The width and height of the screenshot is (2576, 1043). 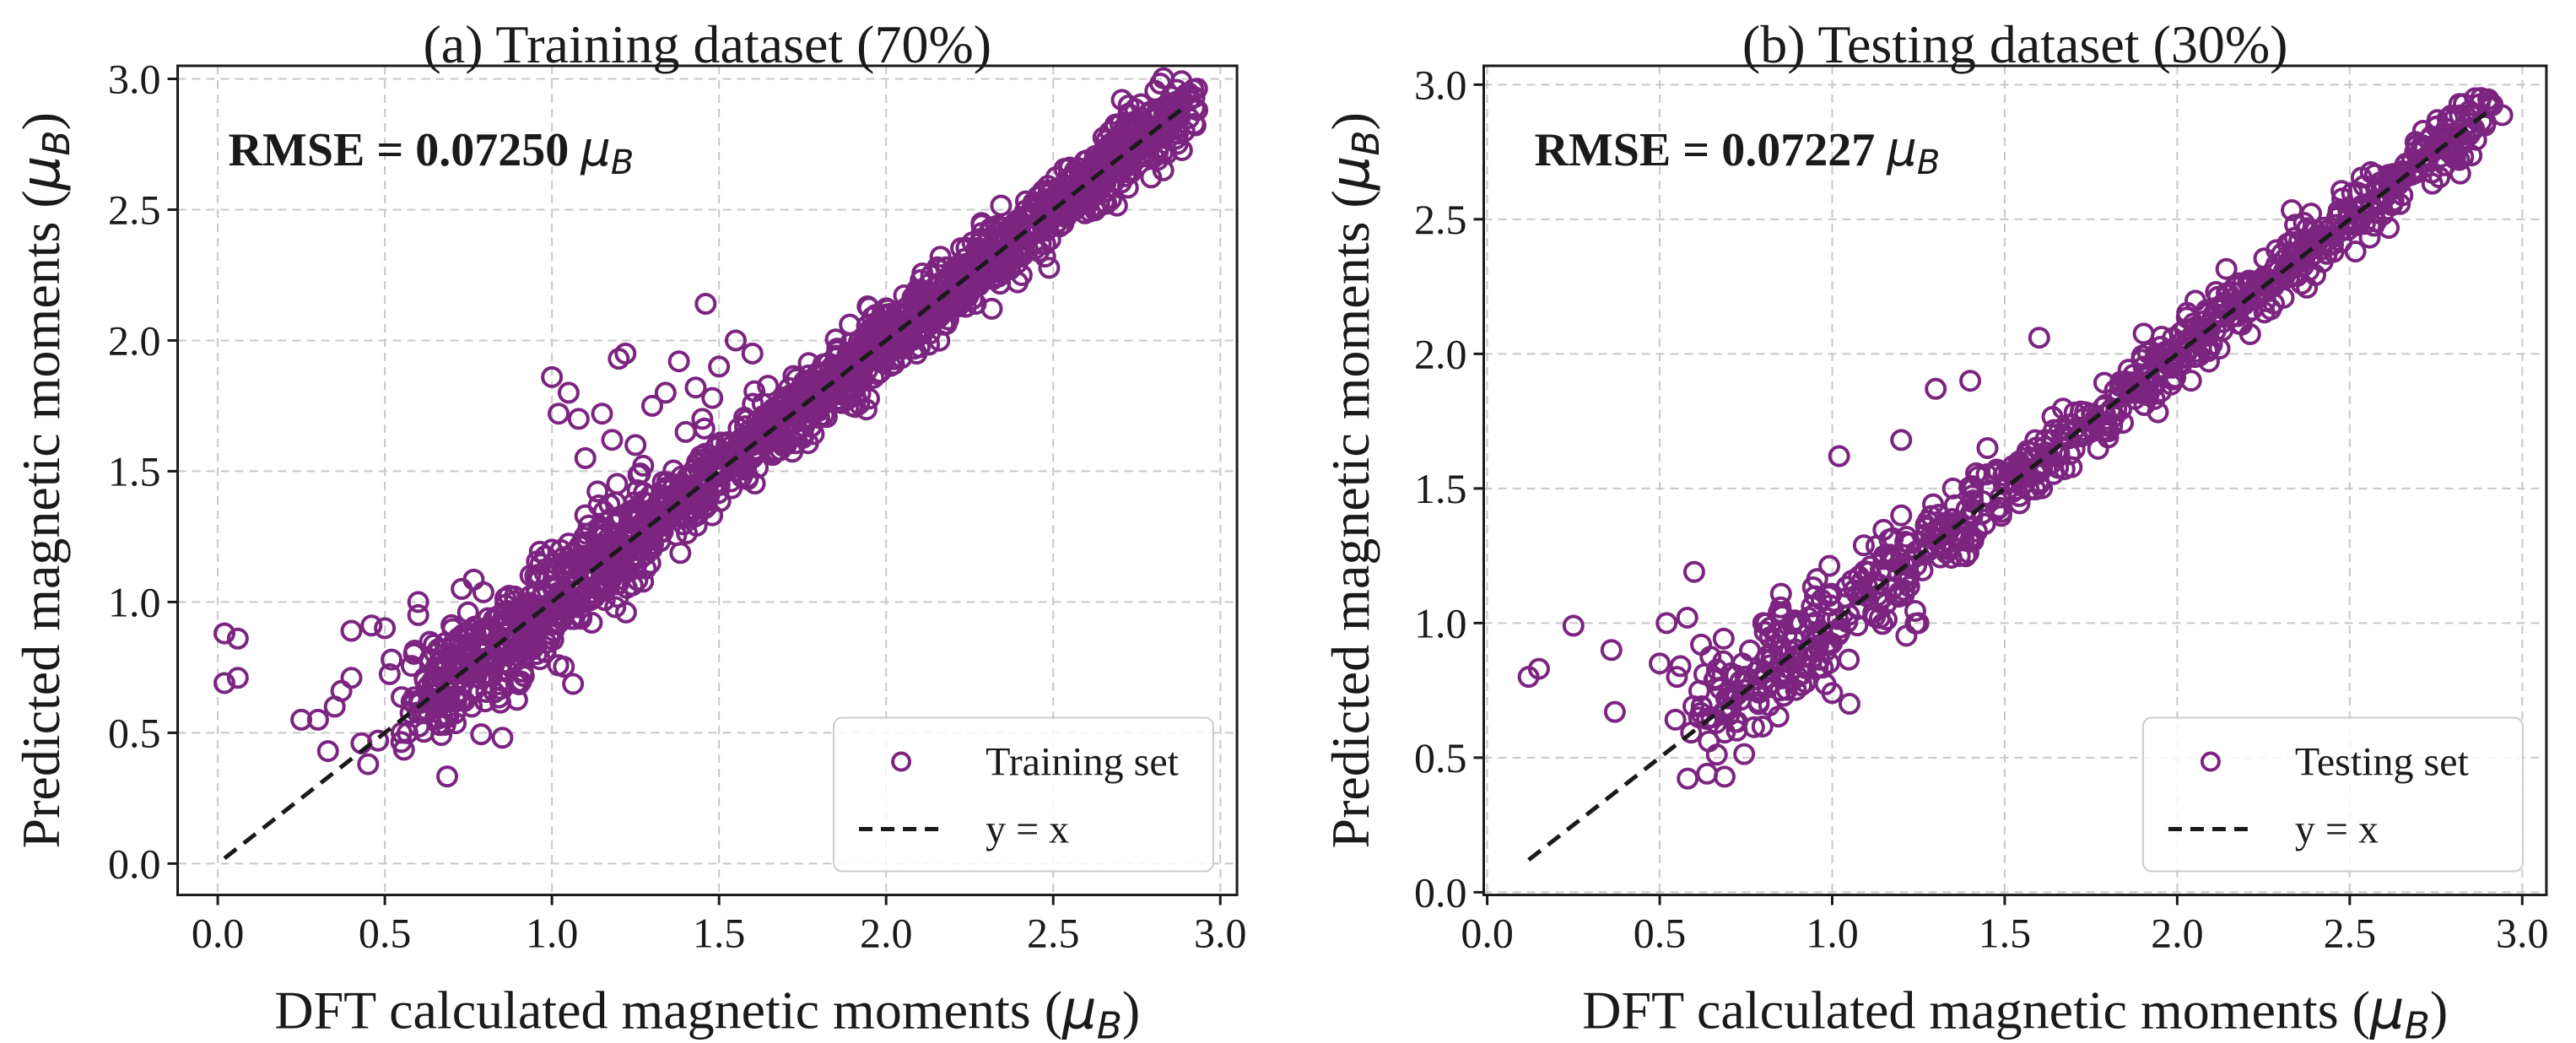 I want to click on x-tick-label: 1.5, so click(x=2005, y=933).